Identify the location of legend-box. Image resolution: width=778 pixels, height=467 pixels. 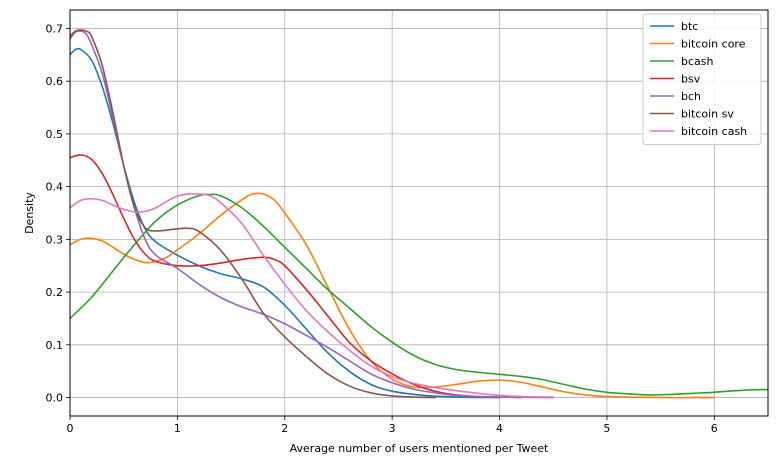
(702, 79).